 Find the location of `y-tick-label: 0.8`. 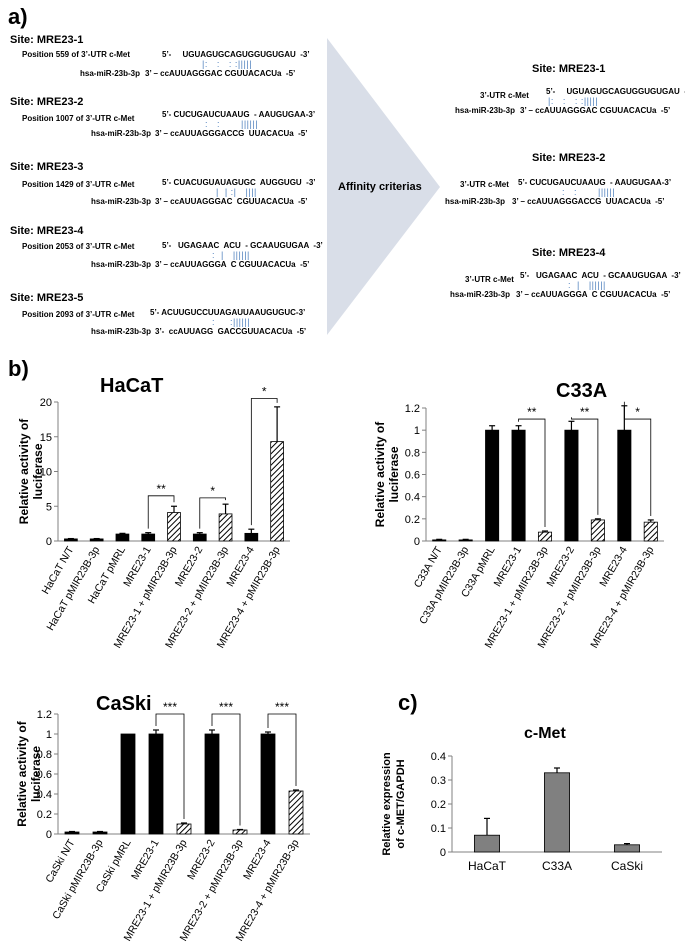

y-tick-label: 0.8 is located at coordinates (412, 453).